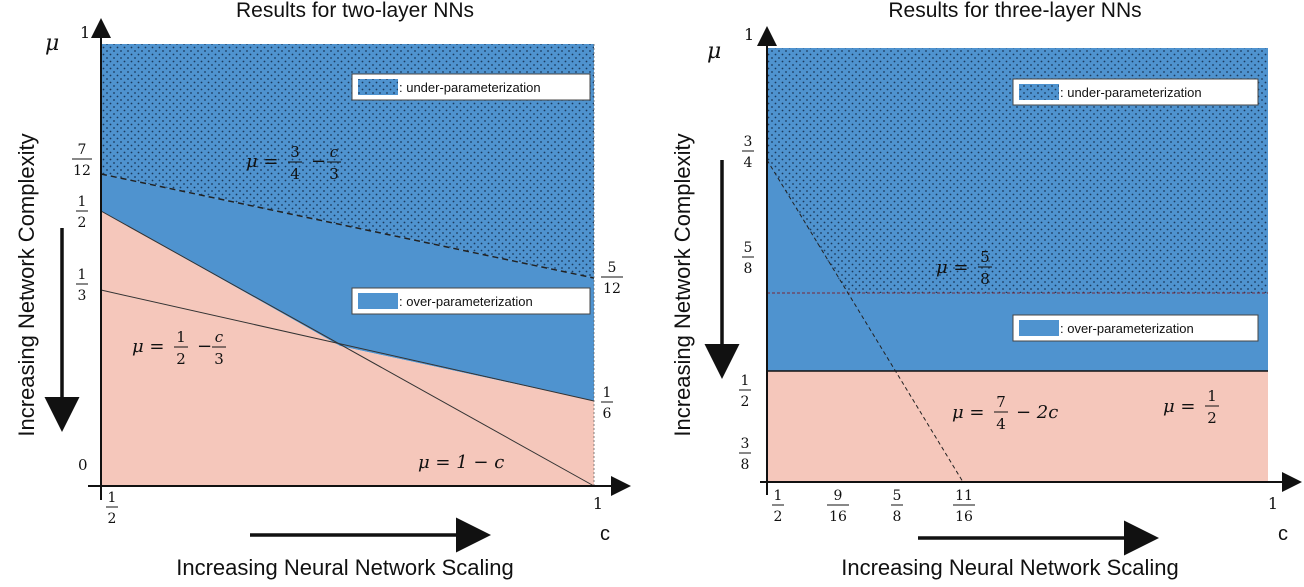  What do you see at coordinates (26, 284) in the screenshot?
I see `left-y-axis-label: Increasing Network Complexity` at bounding box center [26, 284].